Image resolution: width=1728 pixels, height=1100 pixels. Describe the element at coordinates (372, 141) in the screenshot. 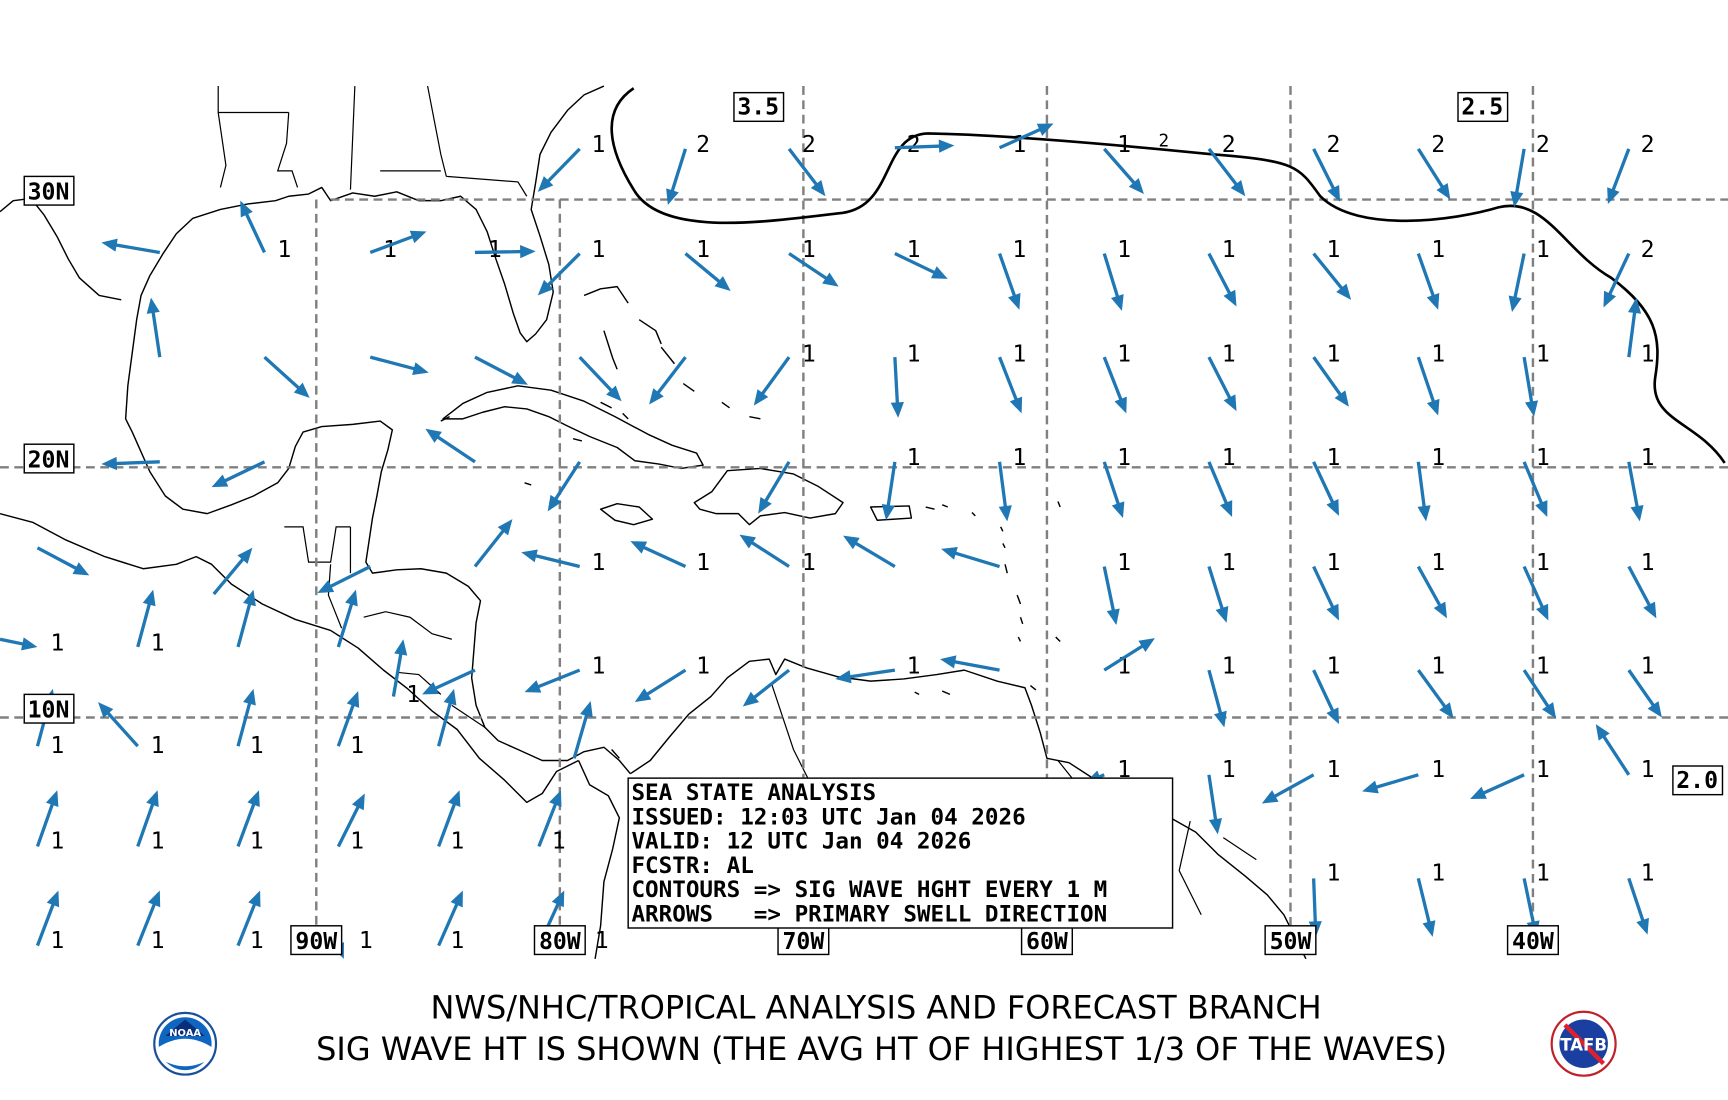

I see `state-borders` at that location.